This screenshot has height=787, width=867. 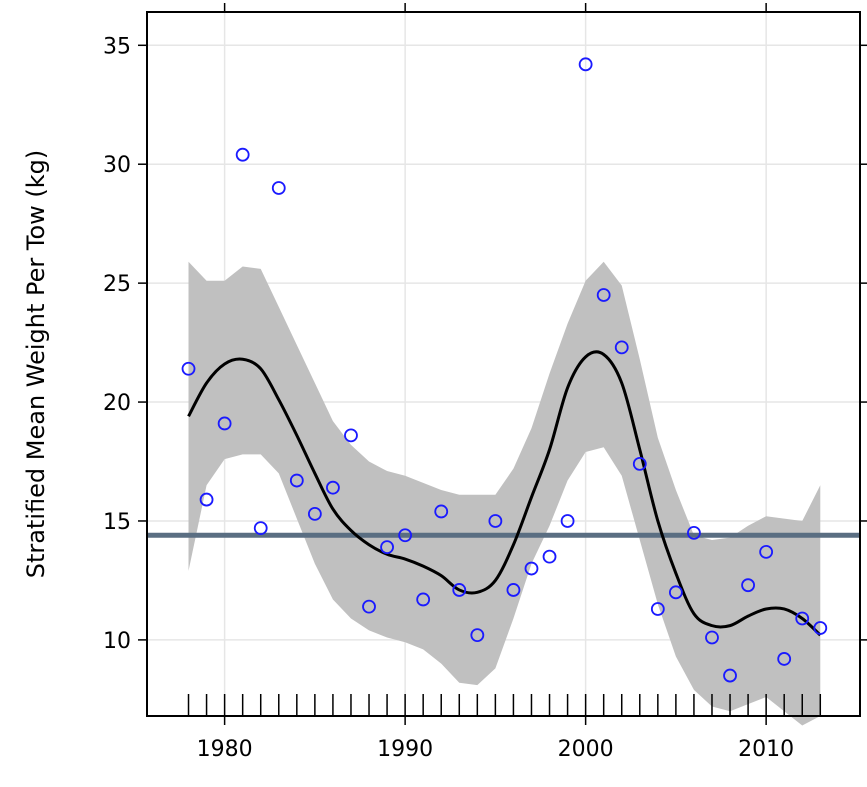 I want to click on data-point-1989, so click(x=387, y=547).